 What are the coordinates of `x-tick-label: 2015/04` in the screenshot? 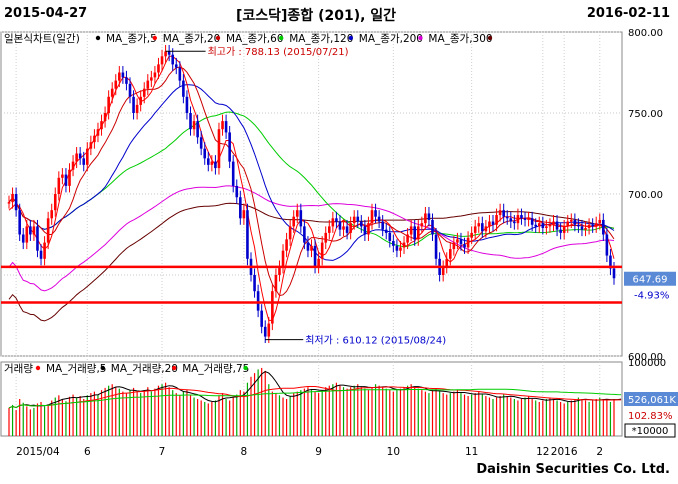 It's located at (38, 452).